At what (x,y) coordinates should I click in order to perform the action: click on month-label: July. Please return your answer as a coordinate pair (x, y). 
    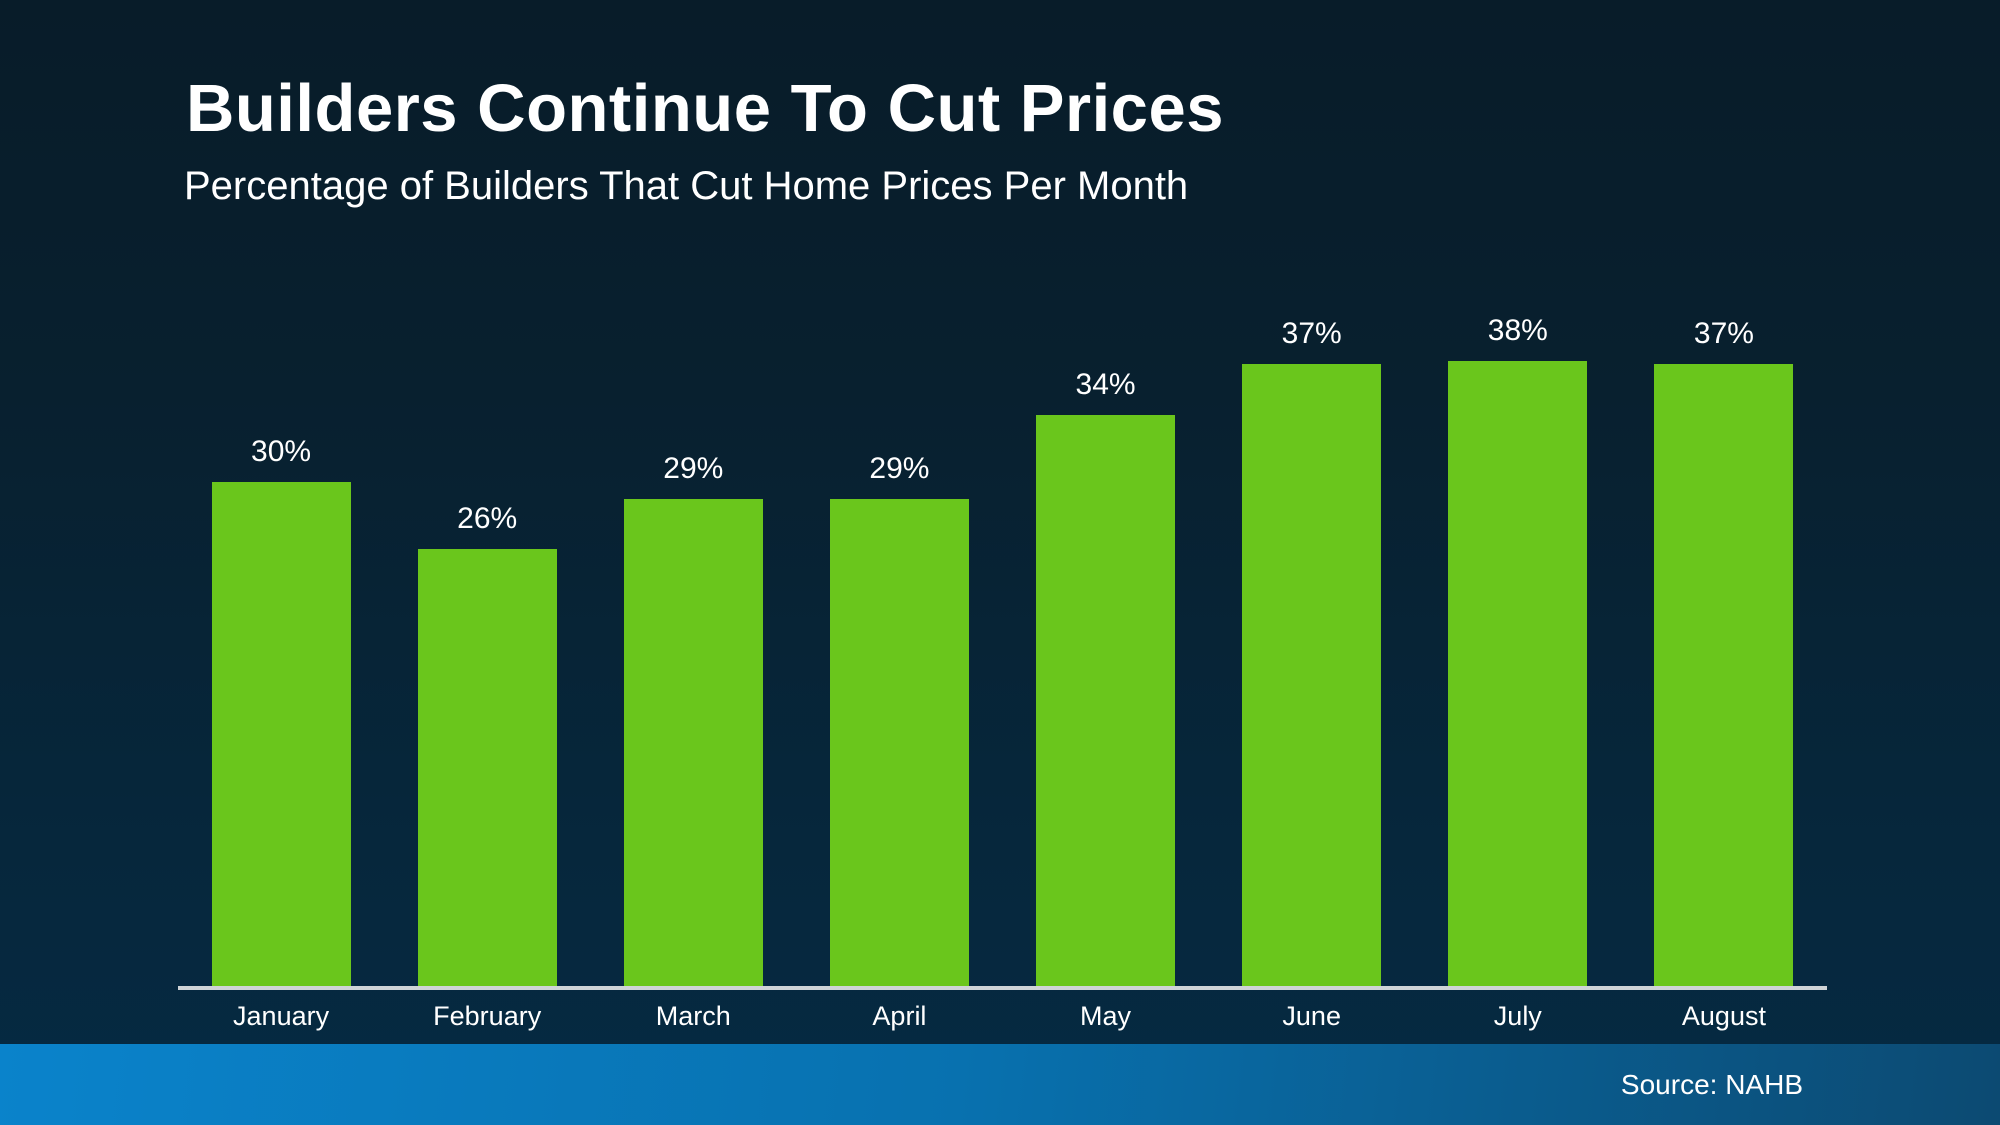
    Looking at the image, I should click on (1517, 1016).